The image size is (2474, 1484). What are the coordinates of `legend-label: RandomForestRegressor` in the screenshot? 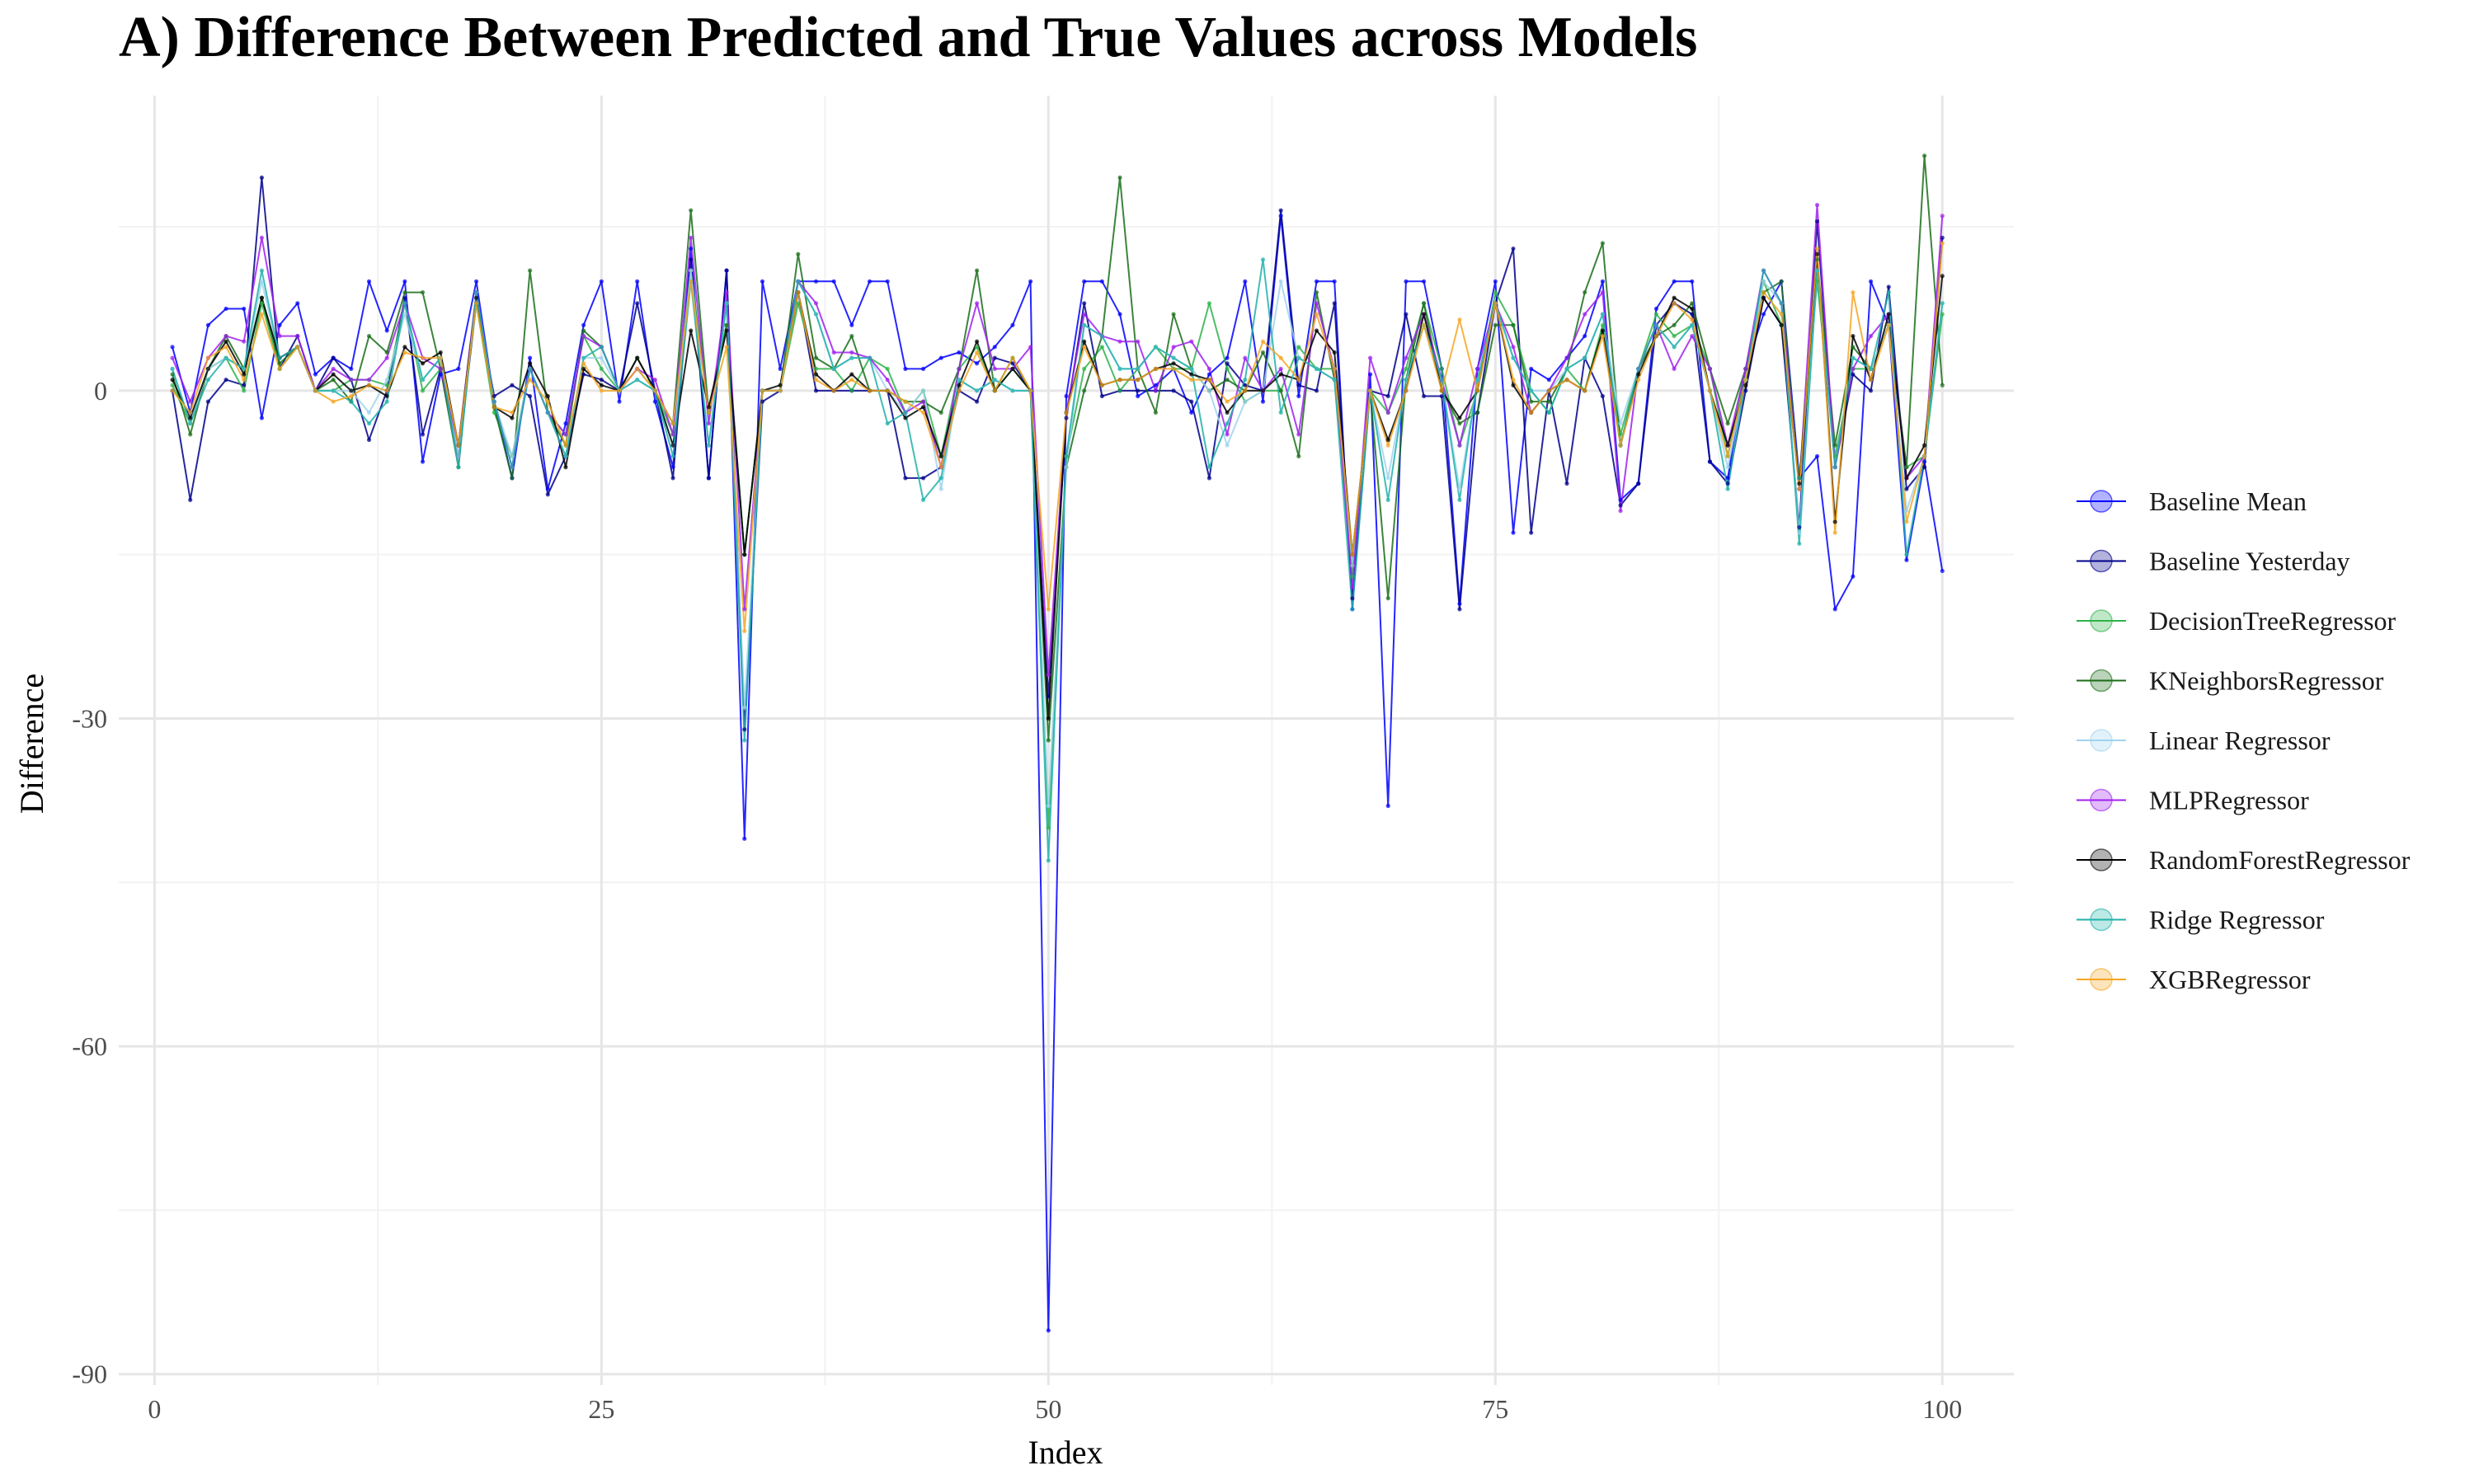 It's located at (2280, 860).